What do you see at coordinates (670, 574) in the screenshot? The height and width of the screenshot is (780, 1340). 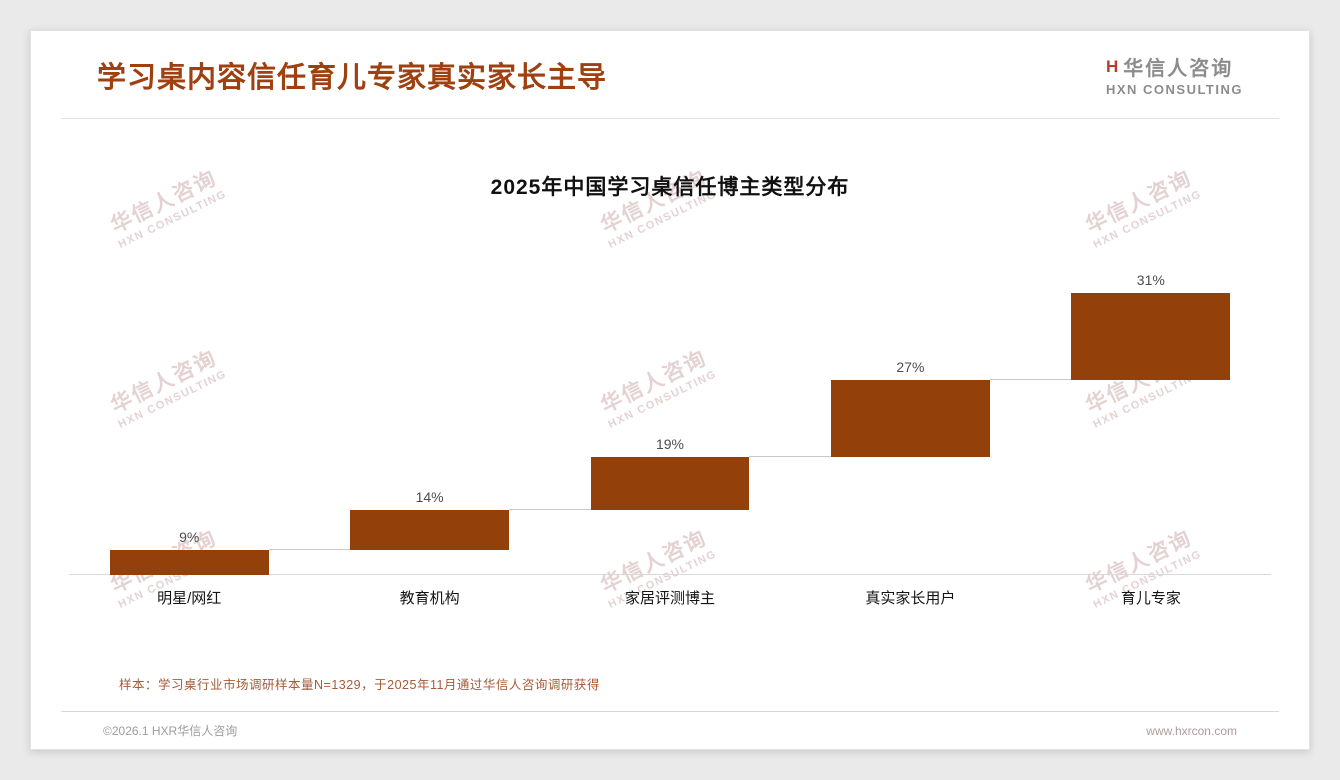 I see `x-axis-line` at bounding box center [670, 574].